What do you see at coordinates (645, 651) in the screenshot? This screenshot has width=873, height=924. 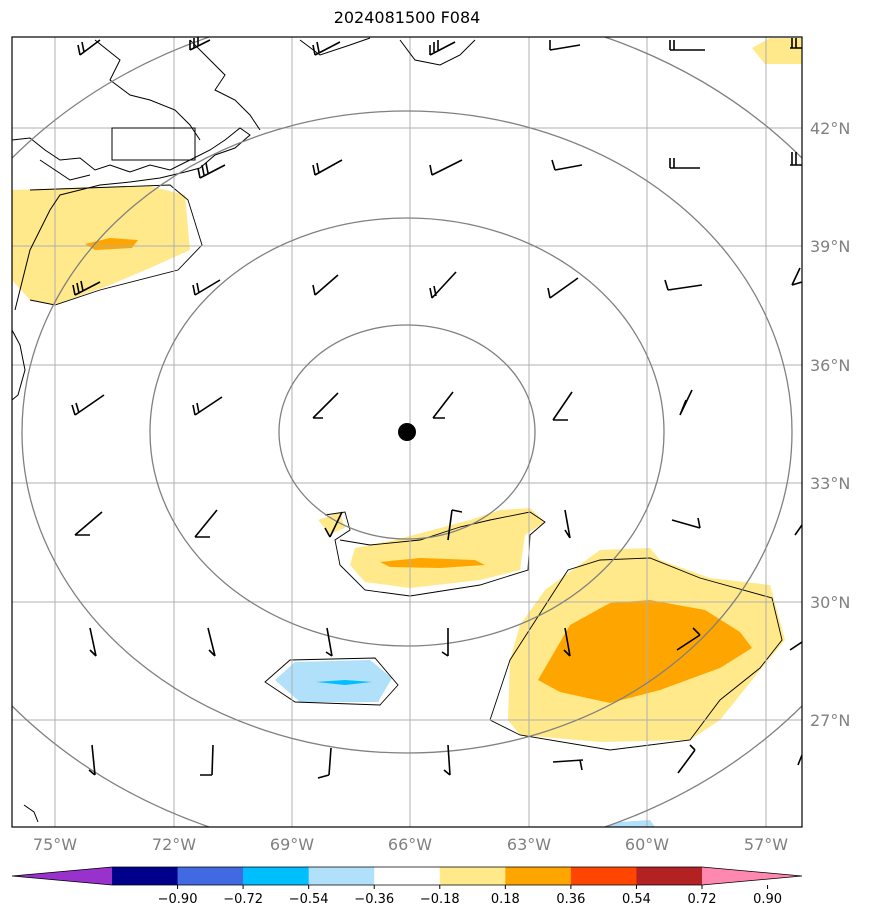 I see `shade-se-orange` at bounding box center [645, 651].